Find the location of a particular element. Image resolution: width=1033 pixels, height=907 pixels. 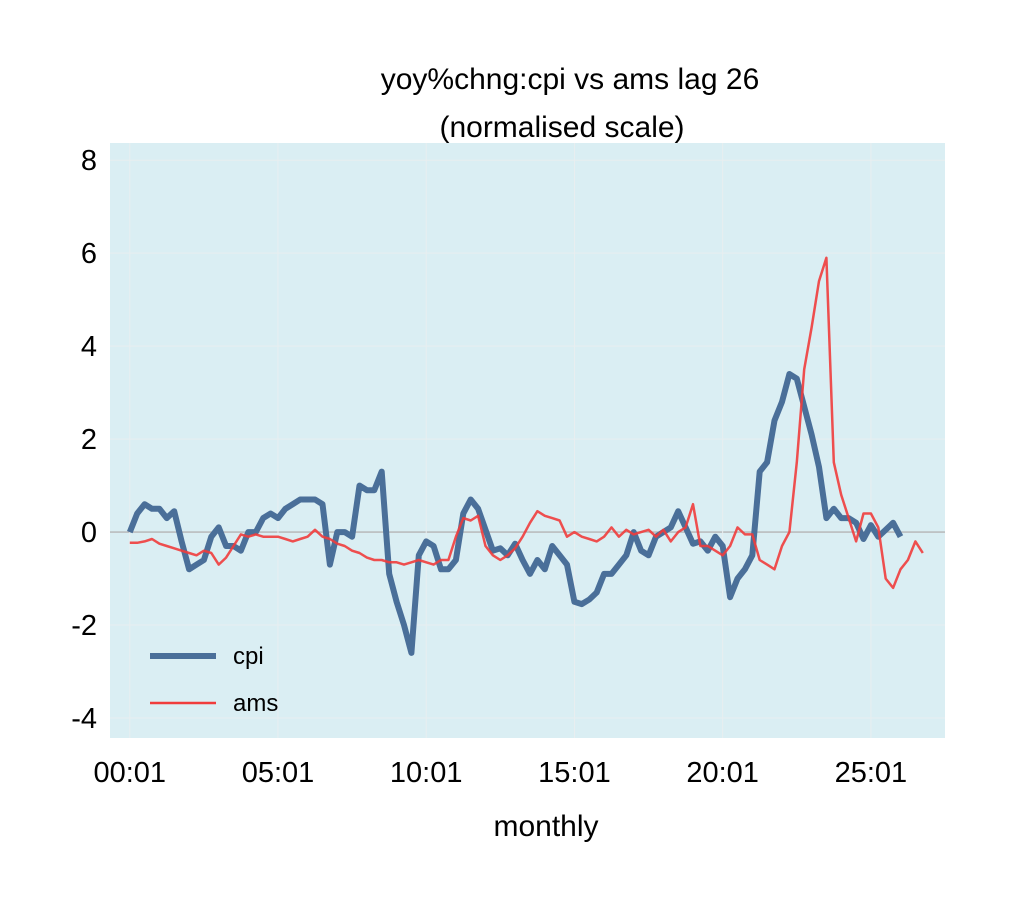

x-axis-label: monthly is located at coordinates (545, 826).